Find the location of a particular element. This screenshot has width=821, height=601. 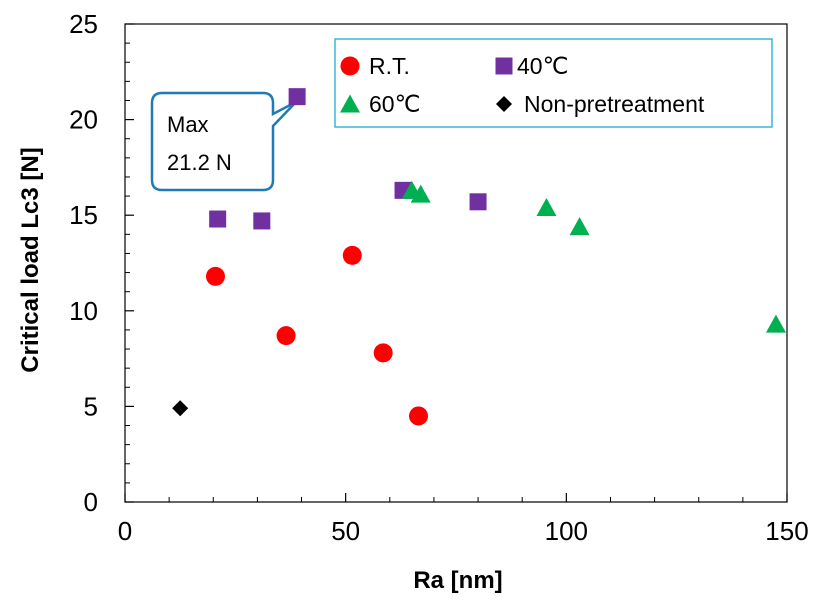

legend-box is located at coordinates (553, 83).